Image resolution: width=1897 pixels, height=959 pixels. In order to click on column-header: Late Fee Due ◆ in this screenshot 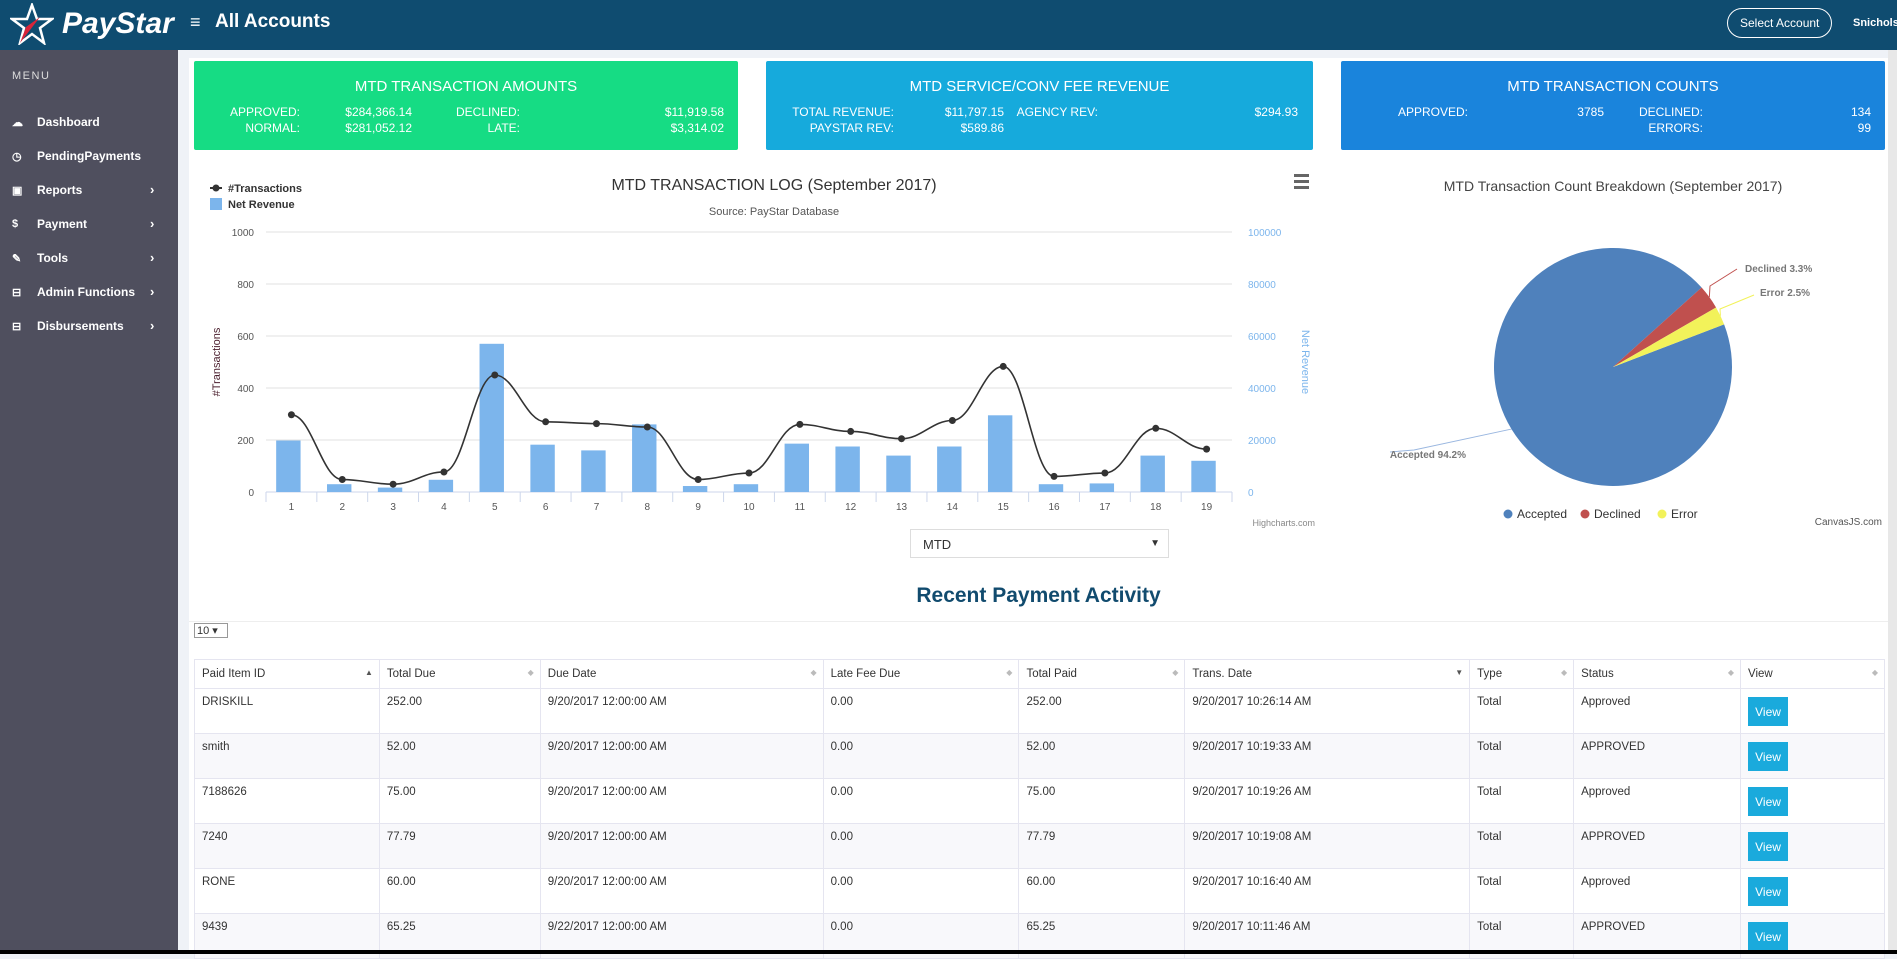, I will do `click(921, 674)`.